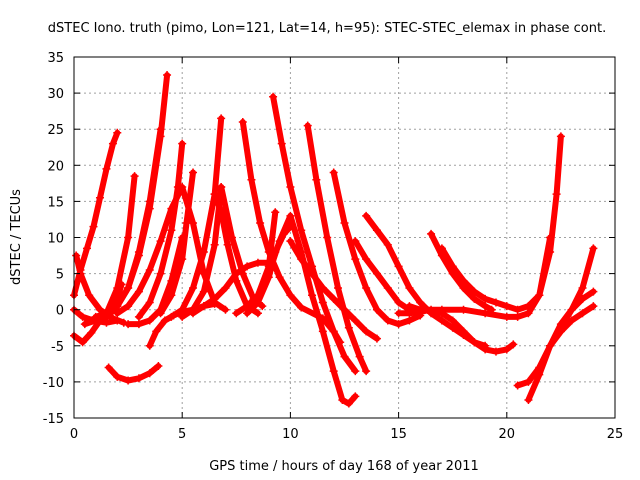 This screenshot has height=480, width=640. Describe the element at coordinates (377, 248) in the screenshot. I see `series-line` at that location.